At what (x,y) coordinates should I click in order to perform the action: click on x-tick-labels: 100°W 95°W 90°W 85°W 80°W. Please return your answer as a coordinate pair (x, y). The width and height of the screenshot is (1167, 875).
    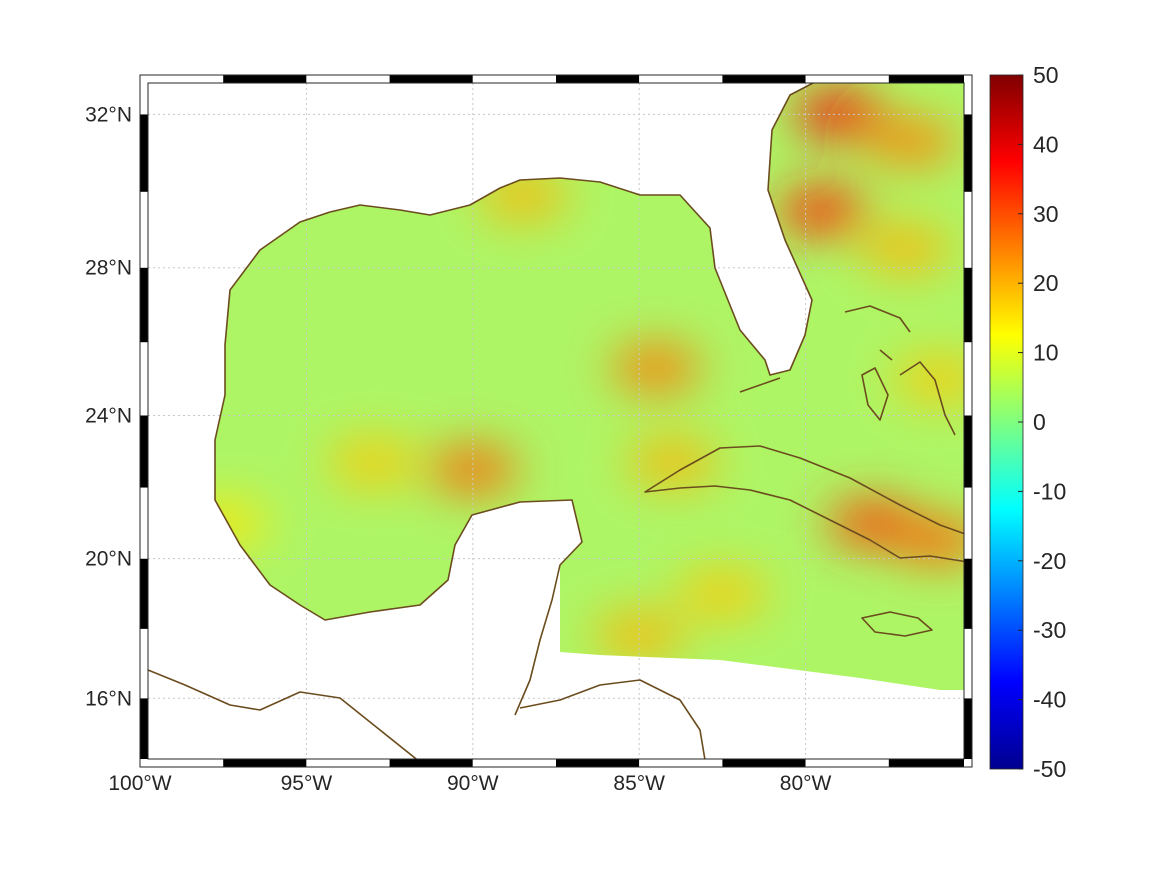
    Looking at the image, I should click on (469, 783).